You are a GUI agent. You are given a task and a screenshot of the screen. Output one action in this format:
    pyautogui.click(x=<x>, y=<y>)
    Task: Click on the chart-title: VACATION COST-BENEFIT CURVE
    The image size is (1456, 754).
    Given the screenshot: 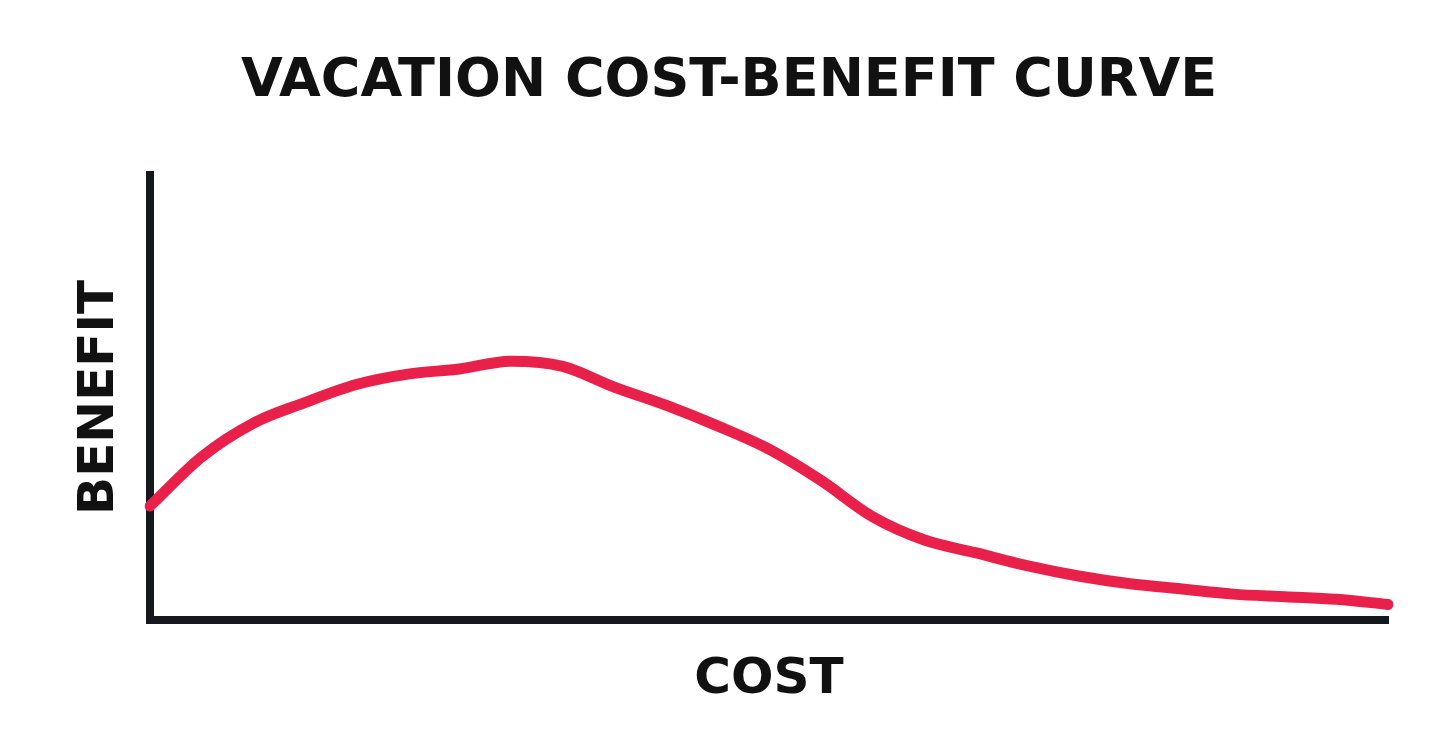 What is the action you would take?
    pyautogui.click(x=729, y=78)
    